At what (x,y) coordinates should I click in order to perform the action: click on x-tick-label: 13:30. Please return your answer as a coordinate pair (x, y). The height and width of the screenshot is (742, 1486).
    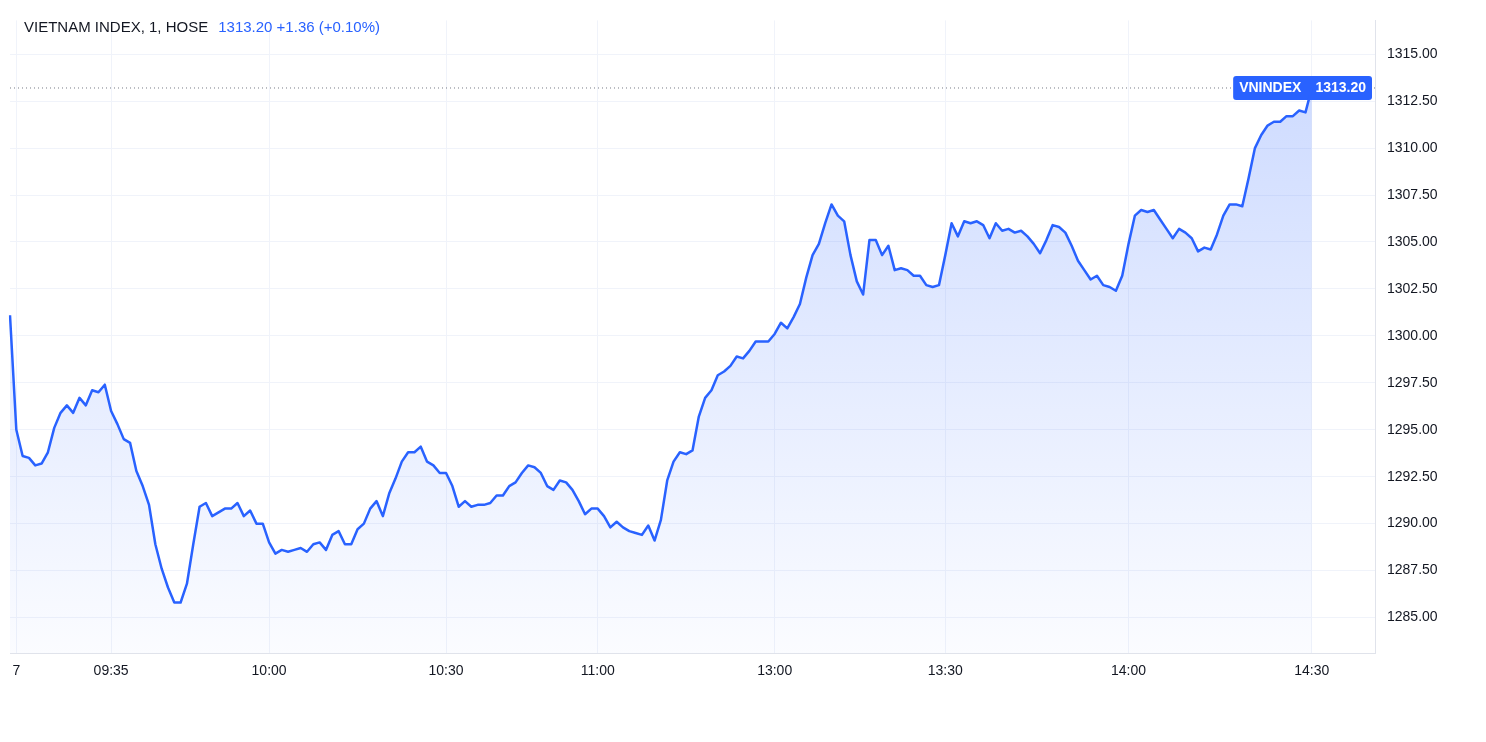
    Looking at the image, I should click on (945, 670).